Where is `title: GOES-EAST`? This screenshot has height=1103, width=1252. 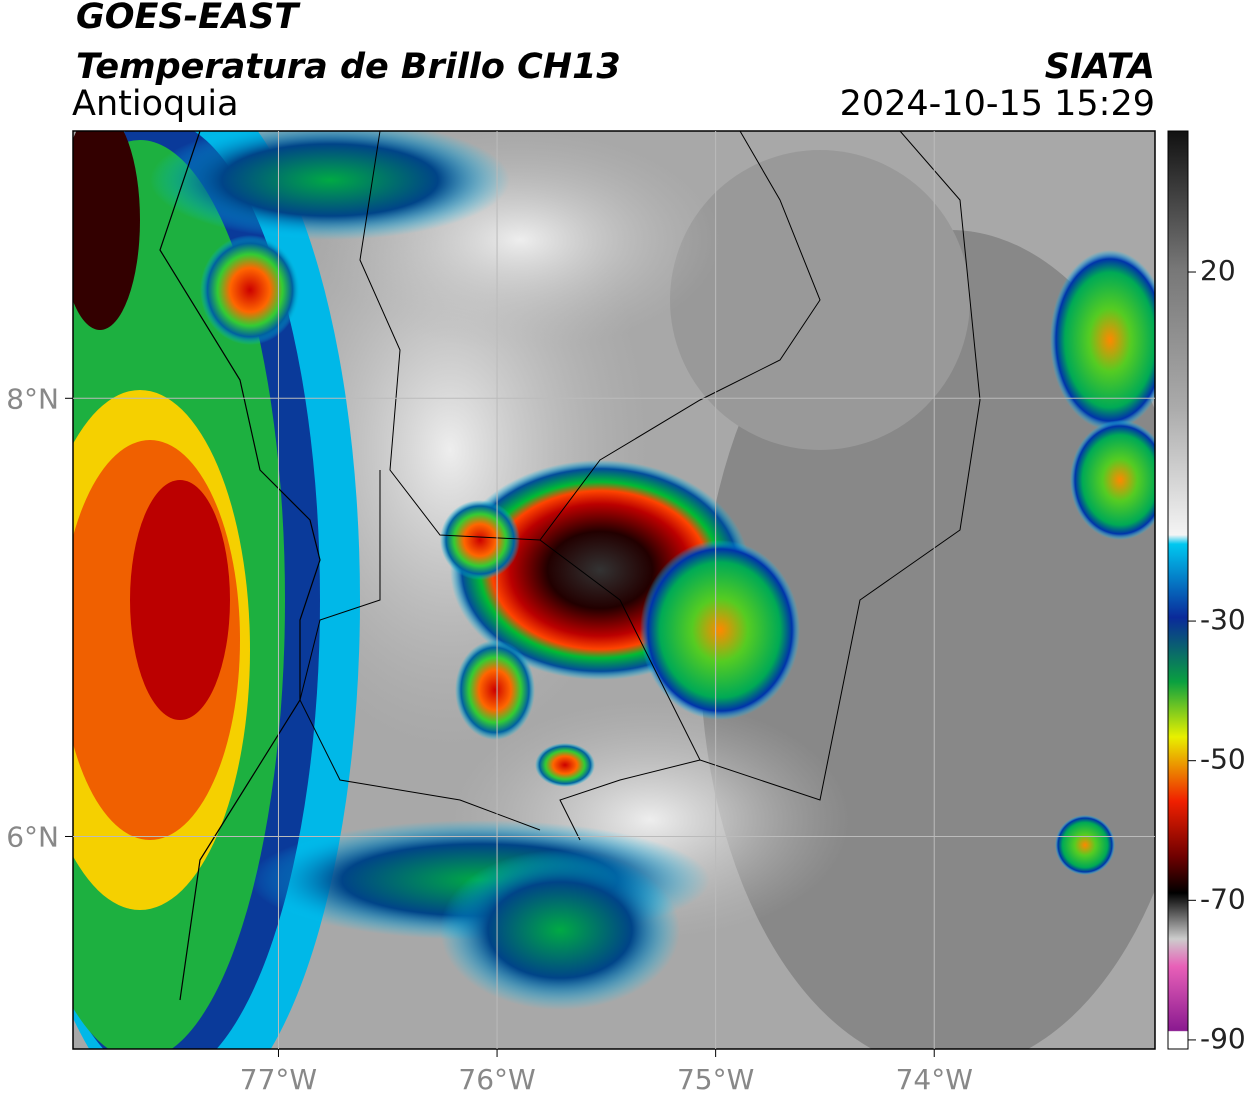
title: GOES-EAST is located at coordinates (188, 18).